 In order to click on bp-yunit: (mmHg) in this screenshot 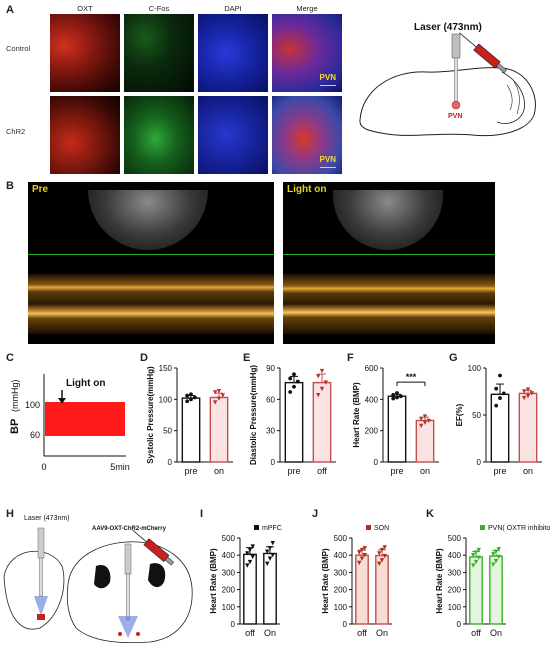, I will do `click(15, 396)`.